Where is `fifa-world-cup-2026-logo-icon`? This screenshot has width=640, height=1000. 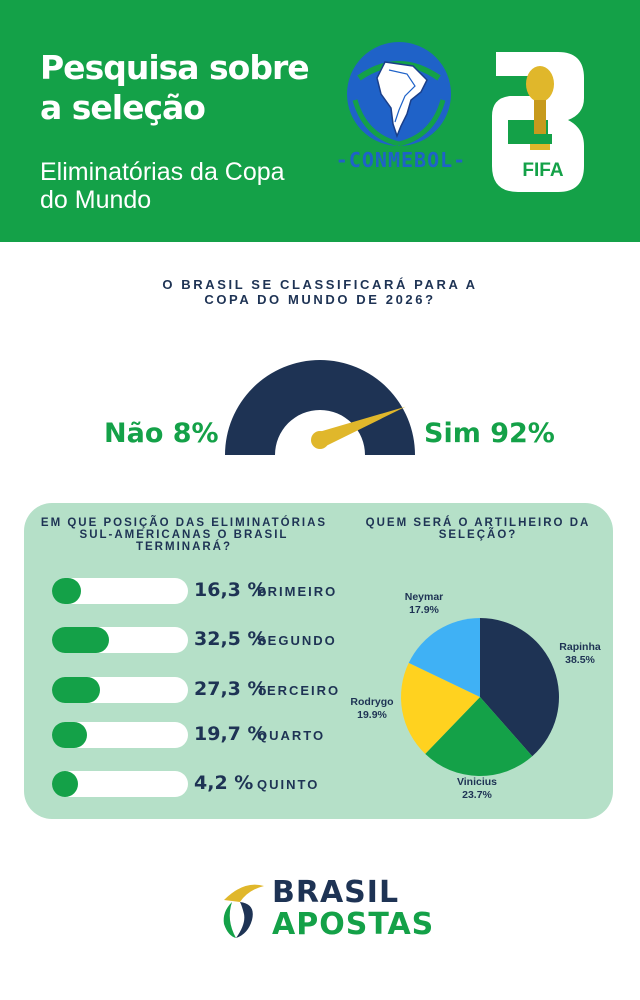 fifa-world-cup-2026-logo-icon is located at coordinates (538, 122).